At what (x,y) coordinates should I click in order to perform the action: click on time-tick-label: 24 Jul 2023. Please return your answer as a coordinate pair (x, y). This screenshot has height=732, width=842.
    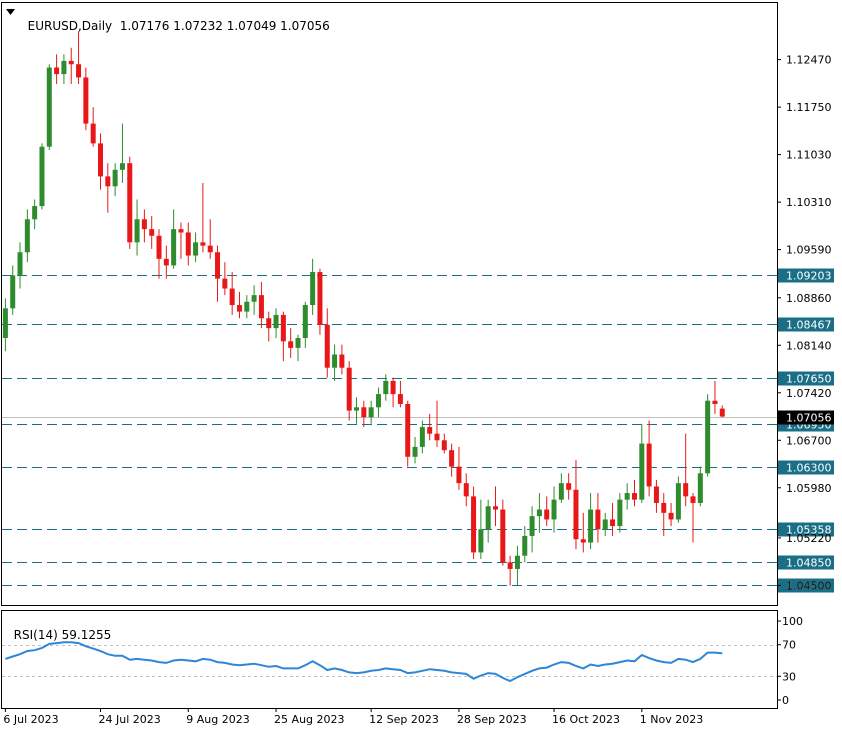
    Looking at the image, I should click on (129, 719).